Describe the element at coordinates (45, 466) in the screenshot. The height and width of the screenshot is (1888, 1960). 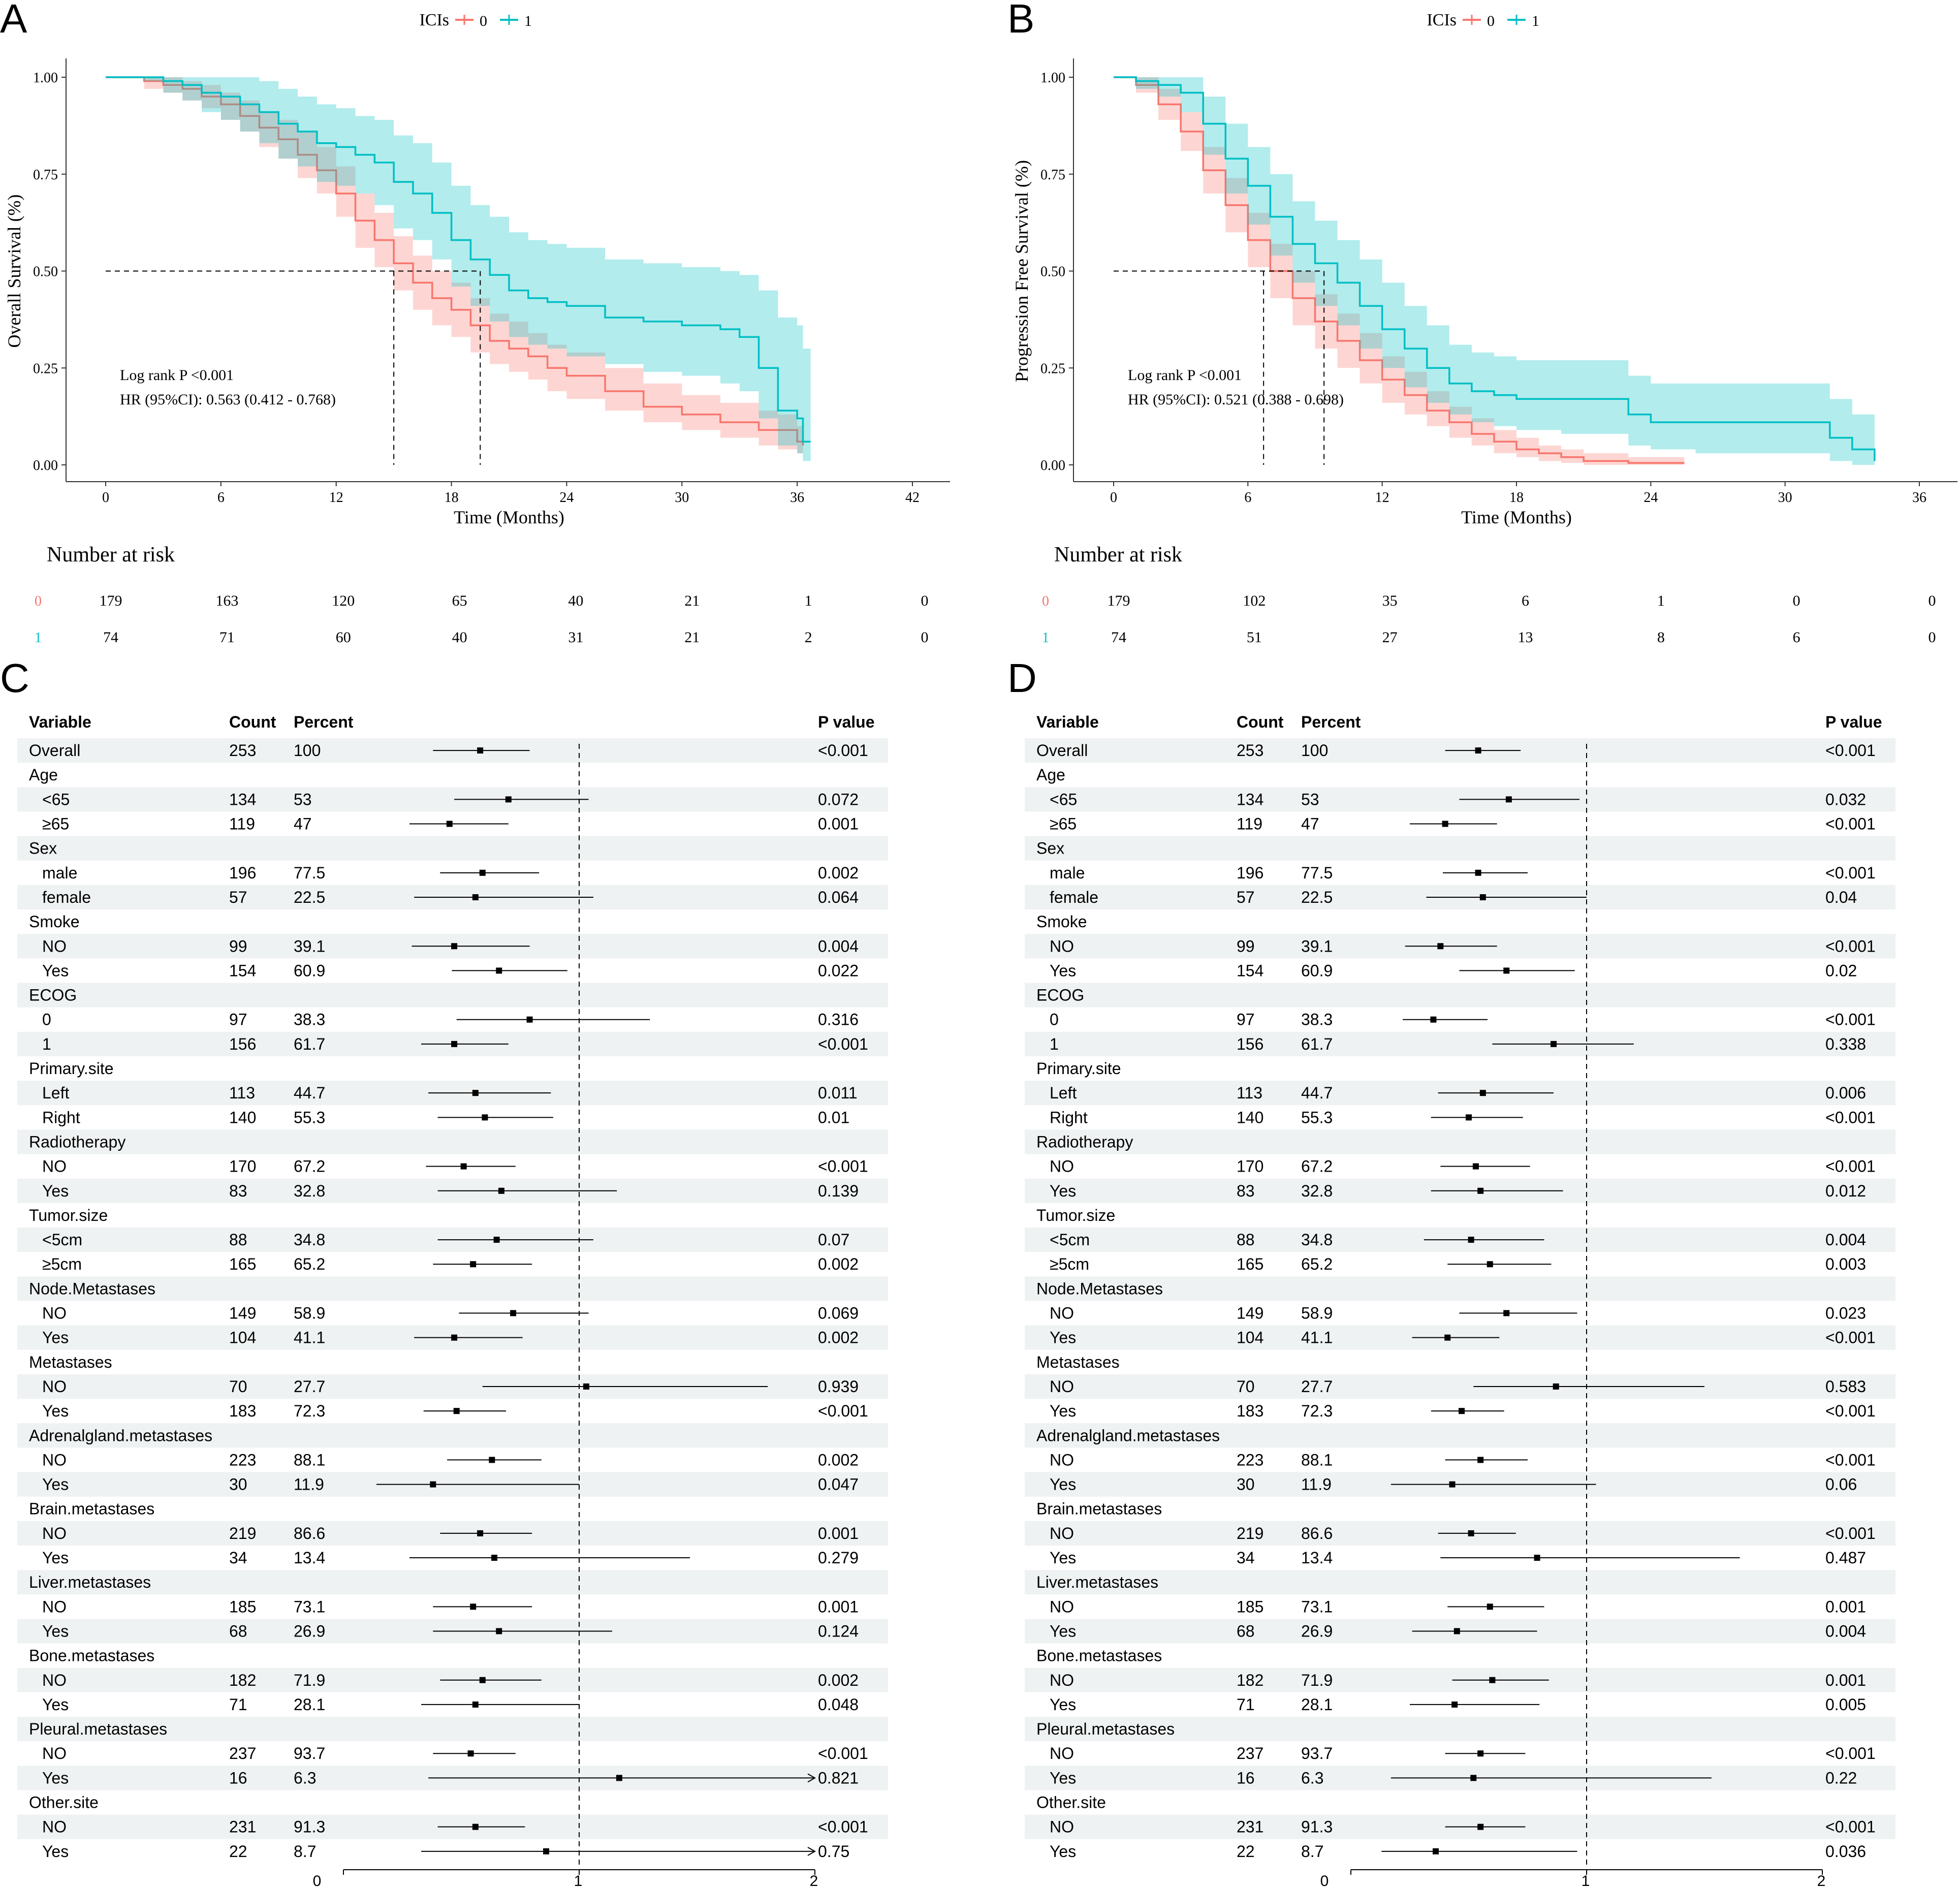
I see `y-tick-label: 0.00` at that location.